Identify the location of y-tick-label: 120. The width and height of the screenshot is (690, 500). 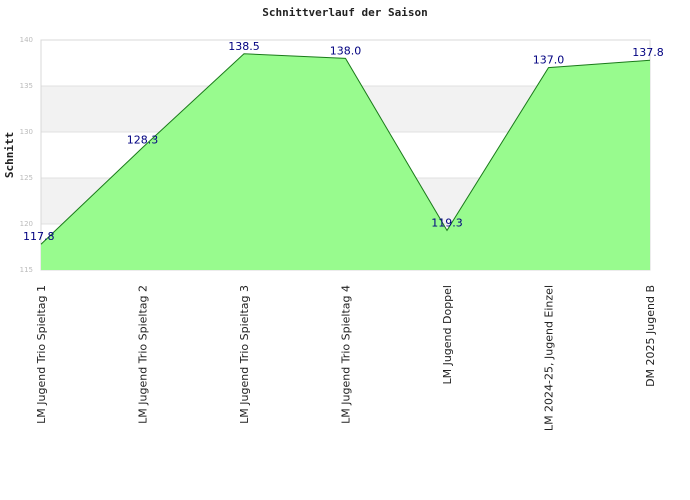
(26, 224).